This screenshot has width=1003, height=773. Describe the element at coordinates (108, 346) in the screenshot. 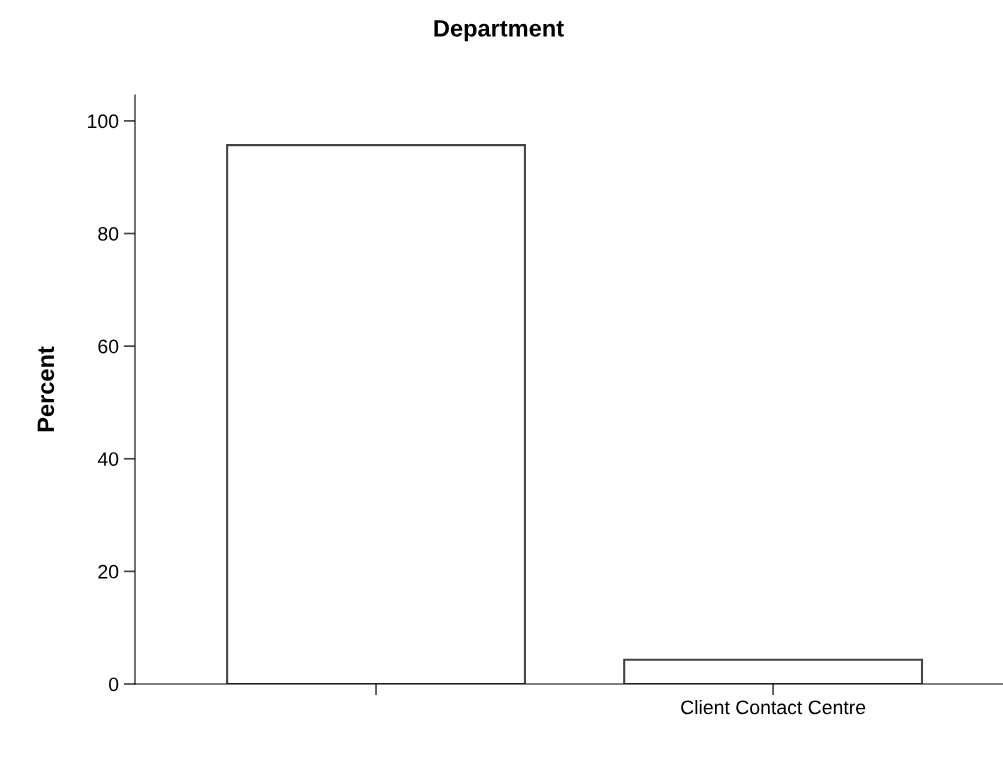

I see `y-tick-label: 60` at that location.